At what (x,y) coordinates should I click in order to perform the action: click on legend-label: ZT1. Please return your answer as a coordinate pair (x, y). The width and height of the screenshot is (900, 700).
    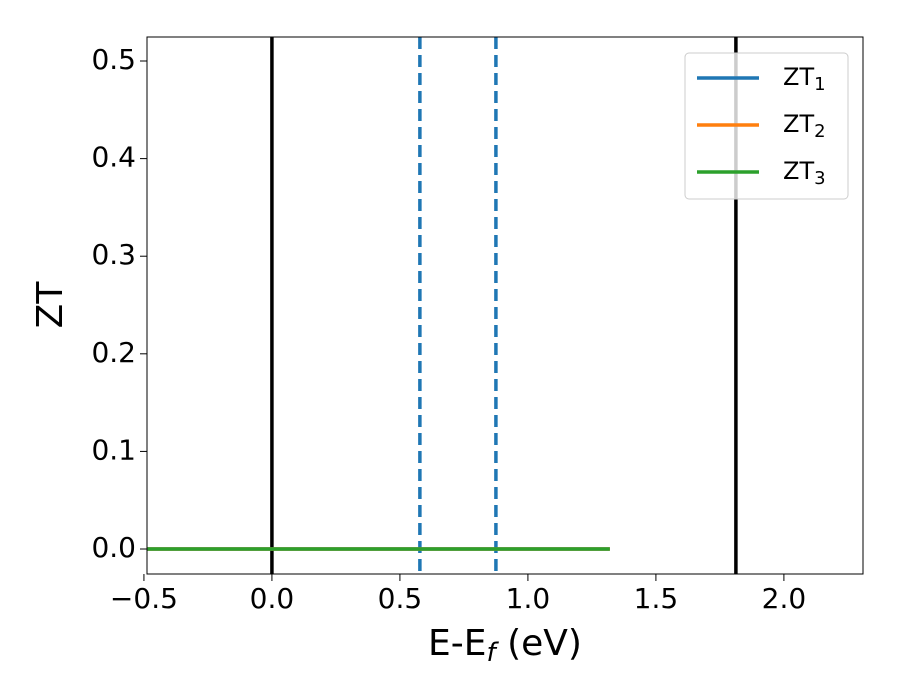
    Looking at the image, I should click on (804, 79).